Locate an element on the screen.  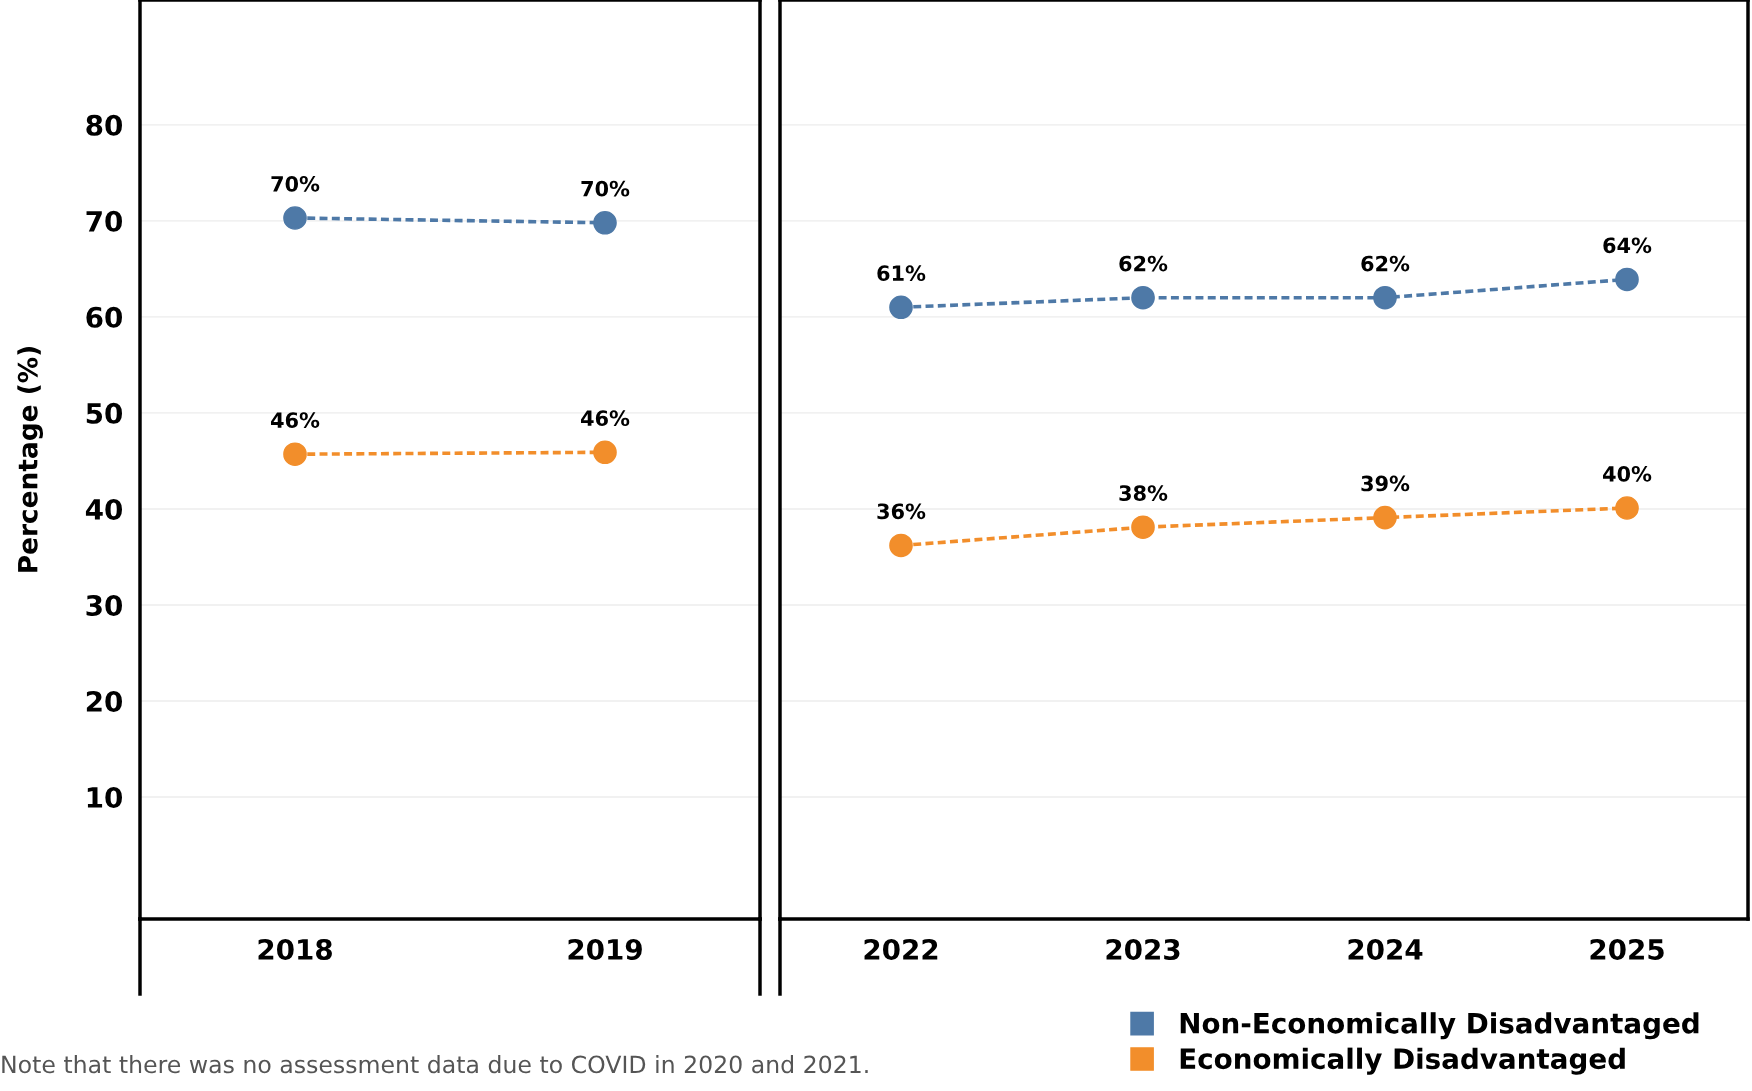
y-tick-label: 40 is located at coordinates (104, 509).